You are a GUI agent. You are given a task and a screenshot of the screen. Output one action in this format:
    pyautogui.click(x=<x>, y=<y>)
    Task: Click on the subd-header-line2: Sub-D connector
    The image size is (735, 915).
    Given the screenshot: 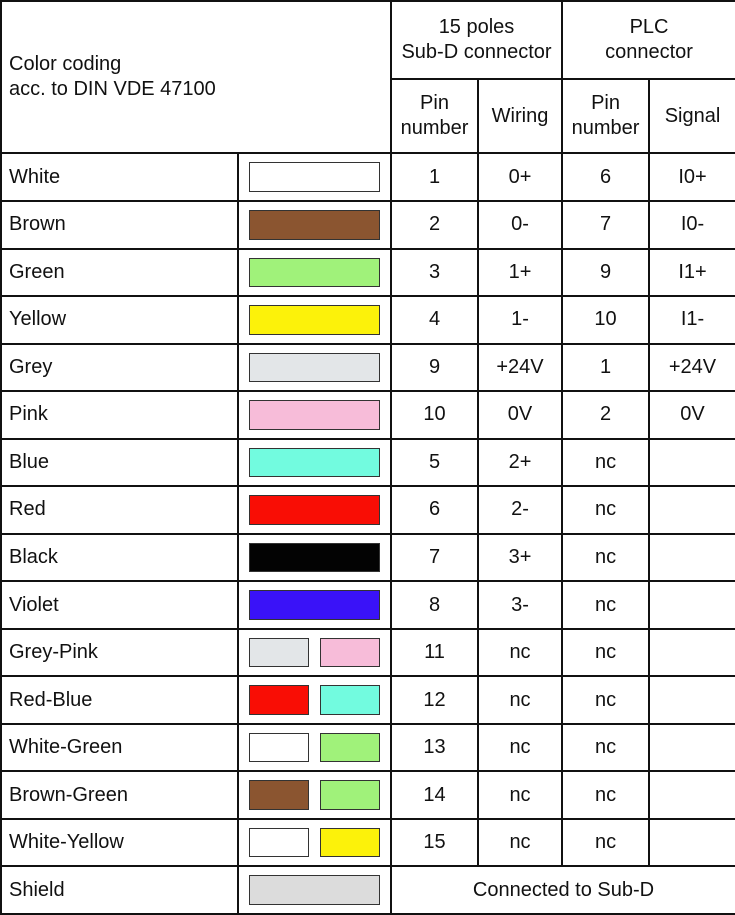 What is the action you would take?
    pyautogui.click(x=476, y=52)
    